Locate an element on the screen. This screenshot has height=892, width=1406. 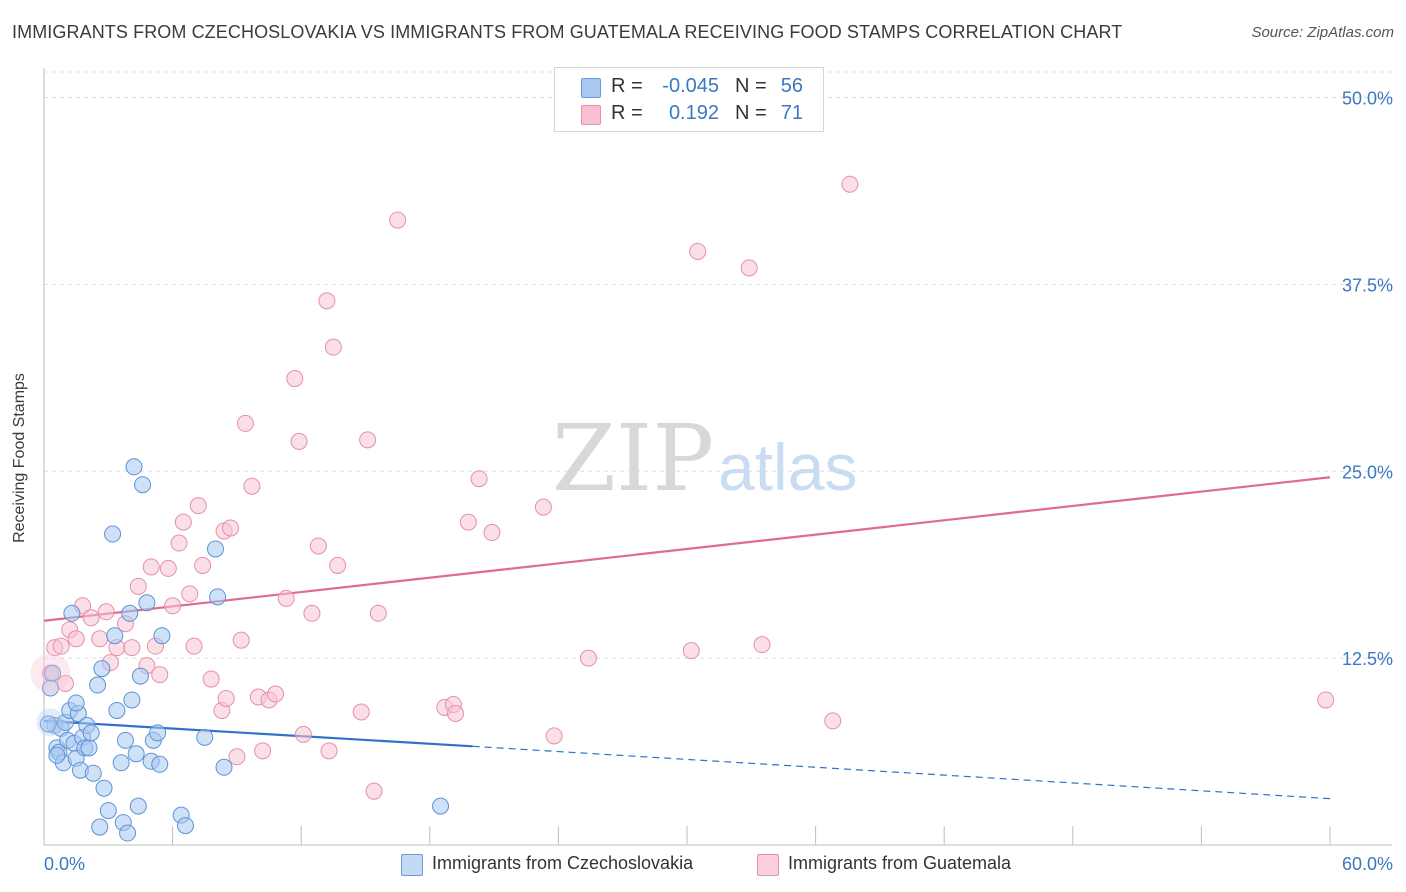
y-tick-label: 25.0% is located at coordinates (1367, 472).